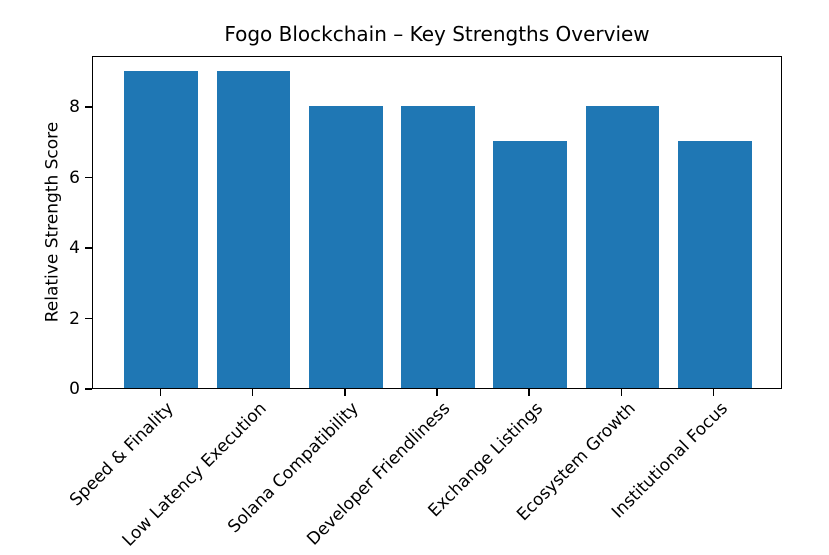  Describe the element at coordinates (714, 264) in the screenshot. I see `bar-institutional-focus` at that location.